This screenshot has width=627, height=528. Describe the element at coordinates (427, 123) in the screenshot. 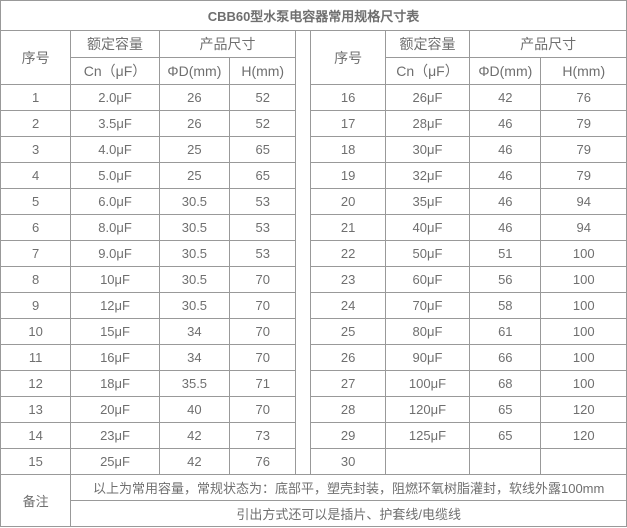

I see `right-capacity-cell: 28μF` at that location.